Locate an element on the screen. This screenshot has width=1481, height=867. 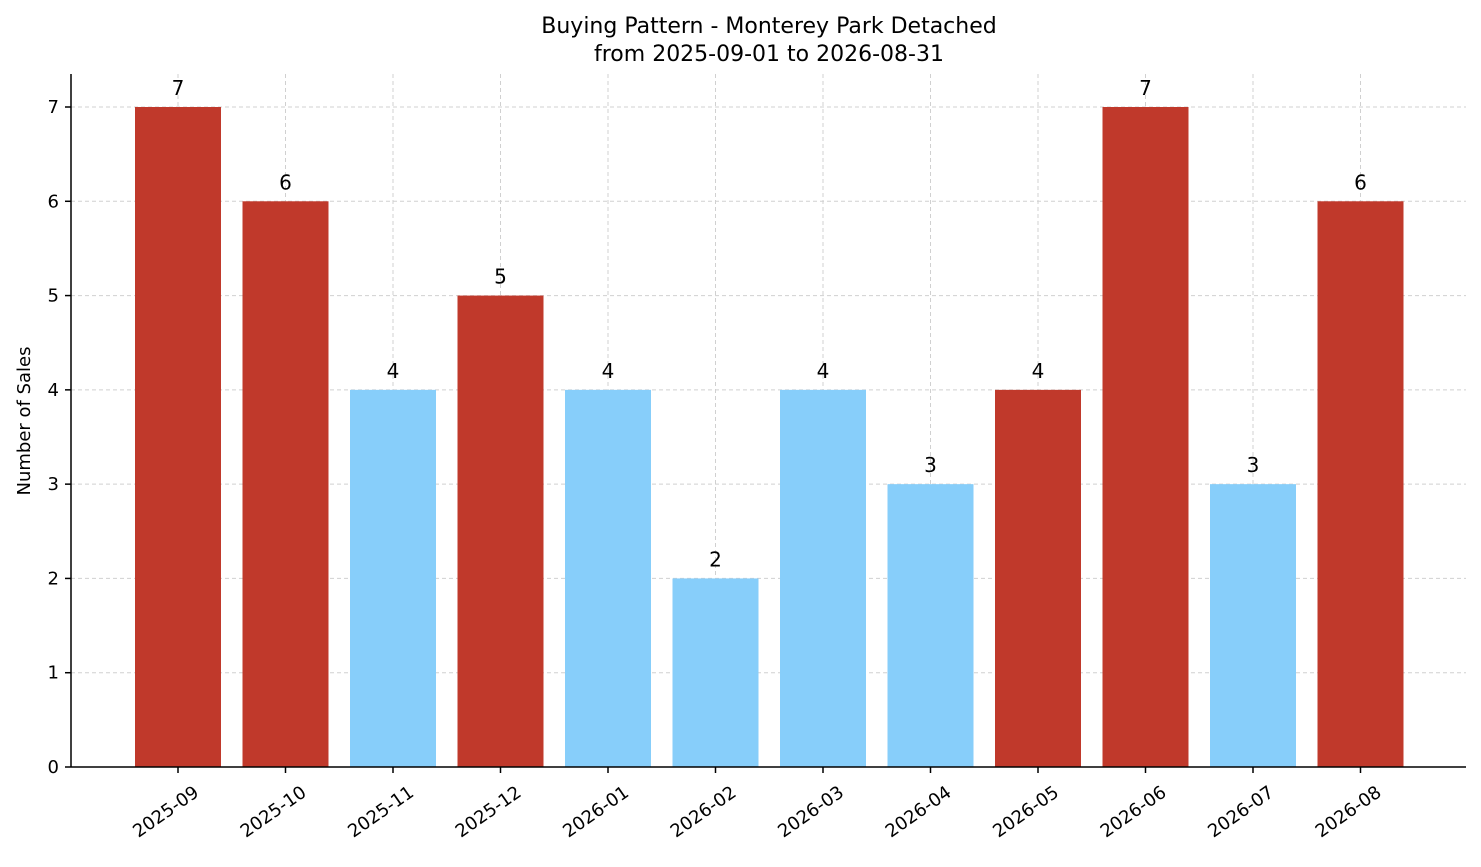
data-label-2026-03: 4 is located at coordinates (823, 371).